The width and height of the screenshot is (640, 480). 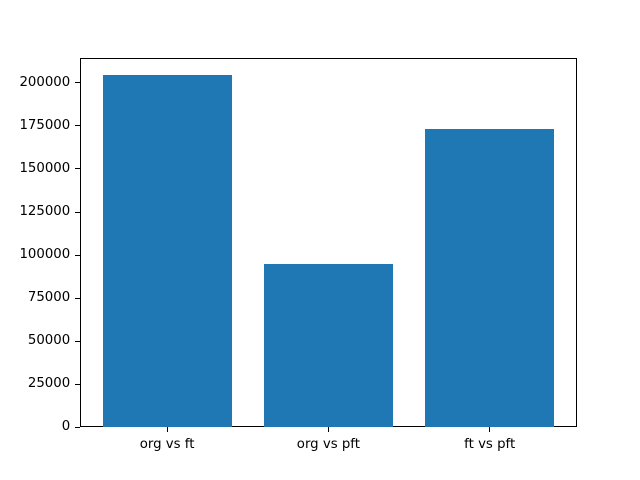 I want to click on bar-ft-vs-pft, so click(x=490, y=278).